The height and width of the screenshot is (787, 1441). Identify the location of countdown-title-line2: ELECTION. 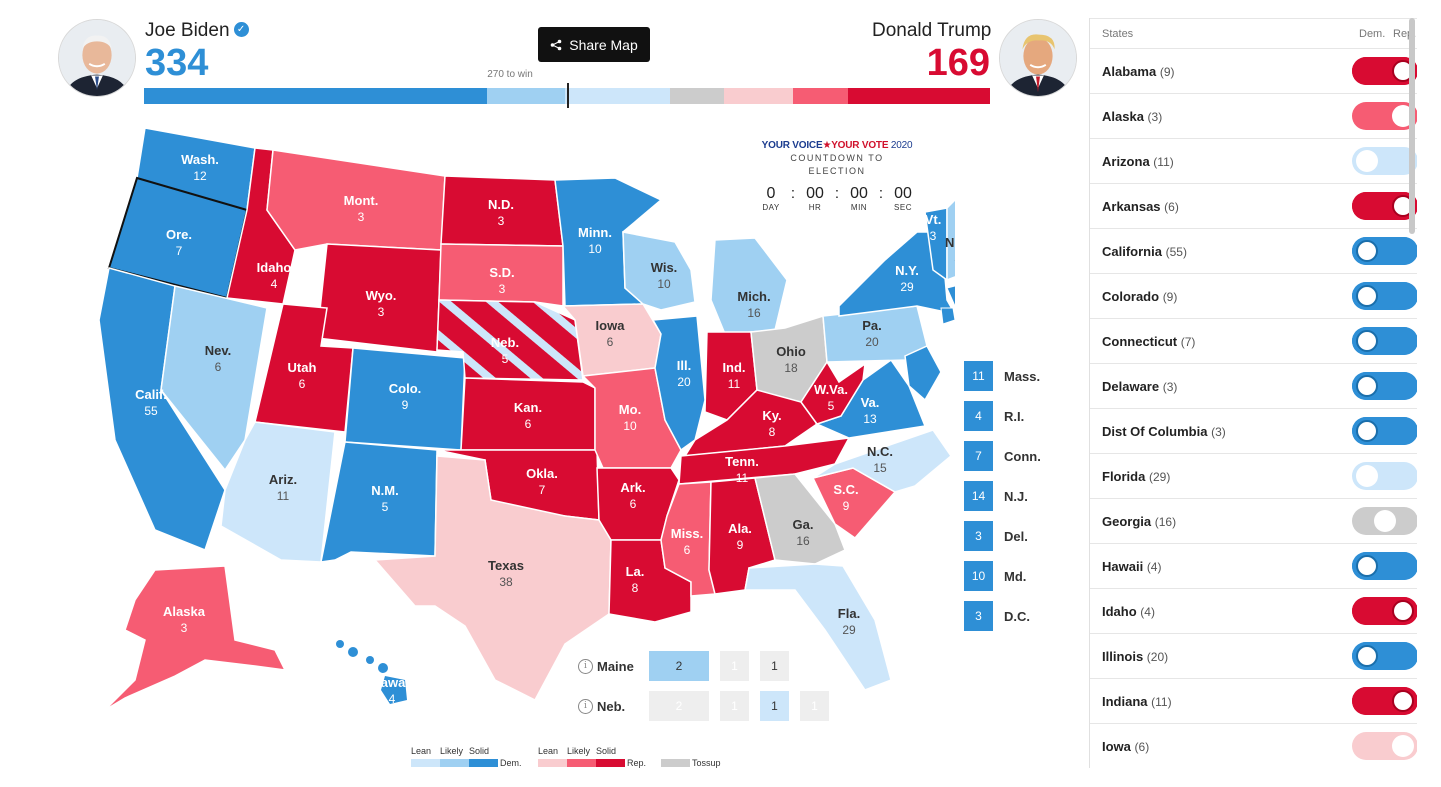
(837, 171).